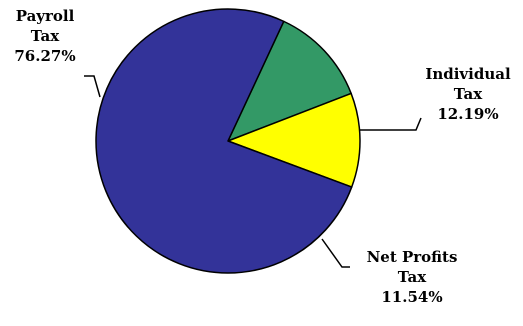 This screenshot has width=523, height=326. I want to click on slice-percent-label: 12.19%, so click(467, 114).